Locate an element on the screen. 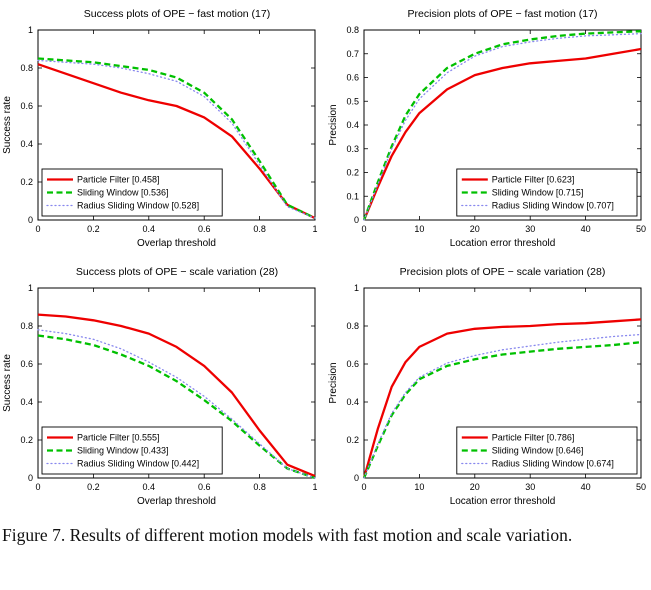  legend-label: Radius Sliding Window [0.528] is located at coordinates (138, 206).